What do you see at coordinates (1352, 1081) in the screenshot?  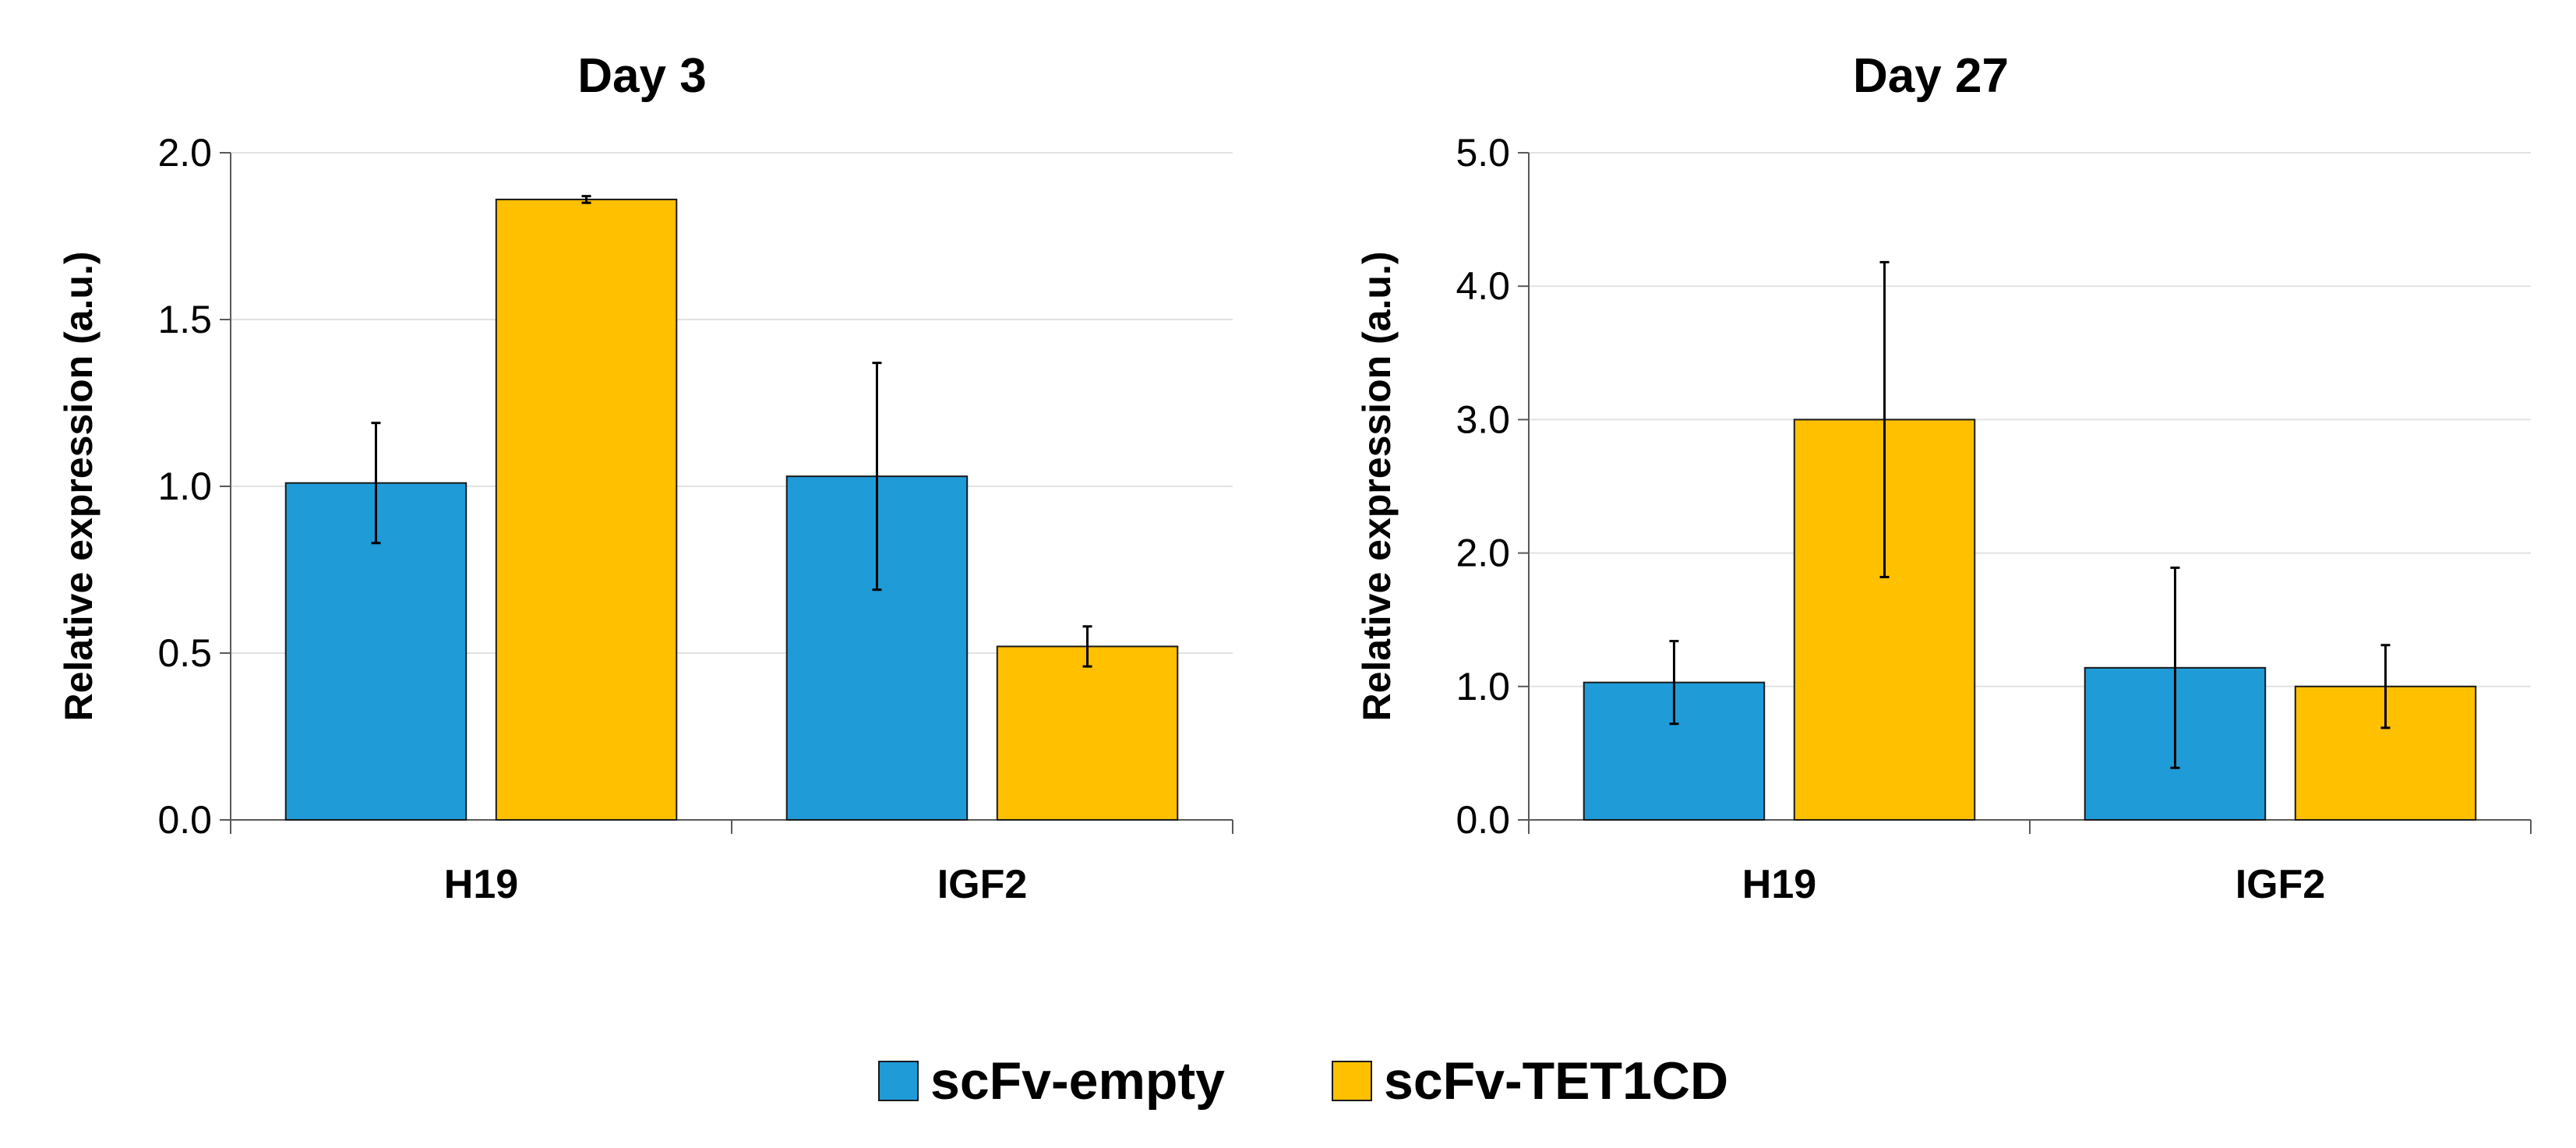 I see `legend-swatch-scfv-tet1cd` at bounding box center [1352, 1081].